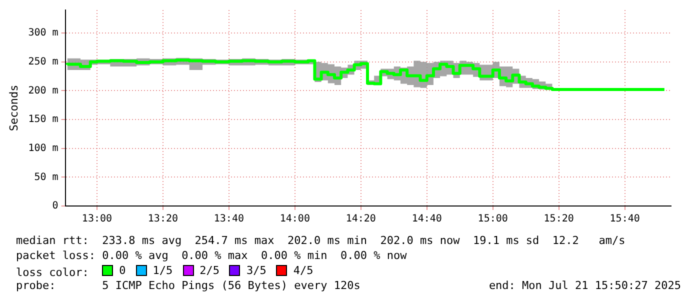  I want to click on y-tick-label: 0, so click(55, 206).